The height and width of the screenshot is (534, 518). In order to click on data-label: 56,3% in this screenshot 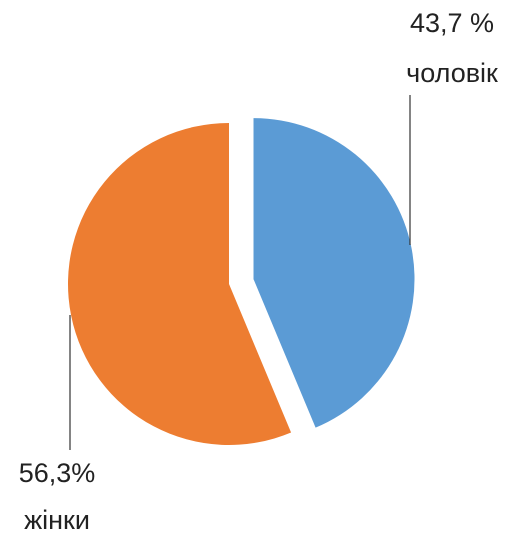, I will do `click(57, 473)`.